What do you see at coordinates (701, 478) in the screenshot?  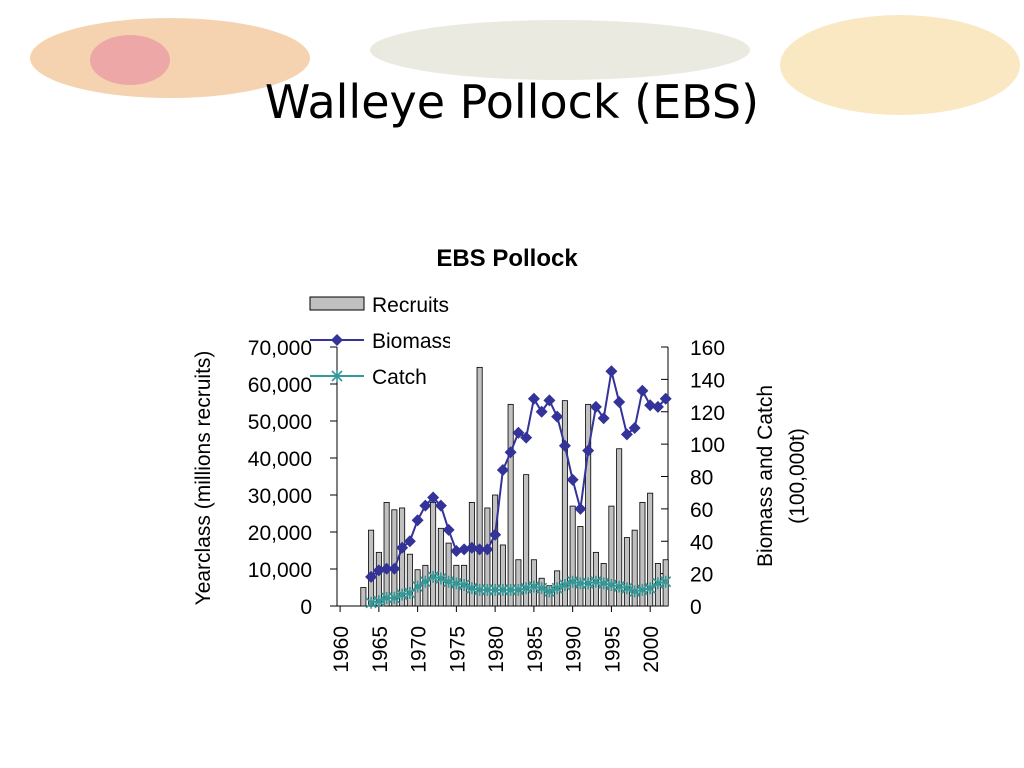 I see `y2-tick-label: 80` at bounding box center [701, 478].